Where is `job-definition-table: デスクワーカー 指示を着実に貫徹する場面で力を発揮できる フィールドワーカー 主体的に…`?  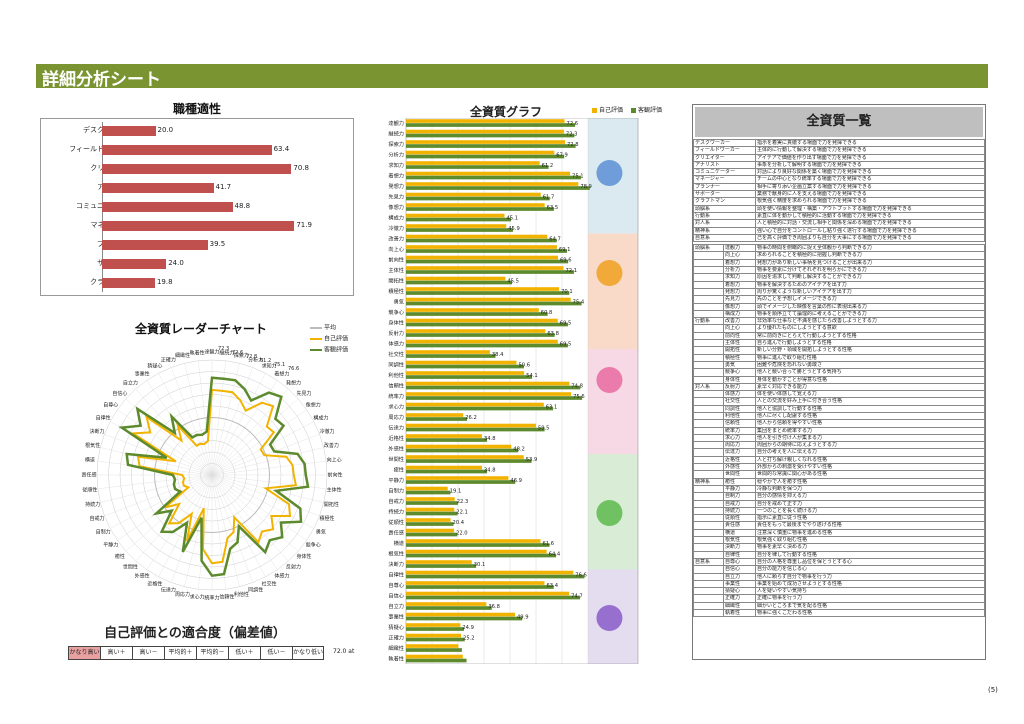 job-definition-table: デスクワーカー 指示を着実に貫徹する場面で力を発揮できる フィールドワーカー 主体的に… is located at coordinates (839, 190).